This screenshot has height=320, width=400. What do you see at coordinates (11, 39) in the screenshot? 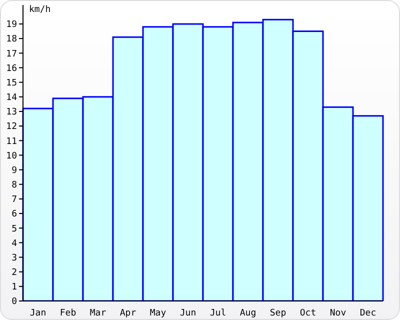
I see `y-tick-label: 18` at bounding box center [11, 39].